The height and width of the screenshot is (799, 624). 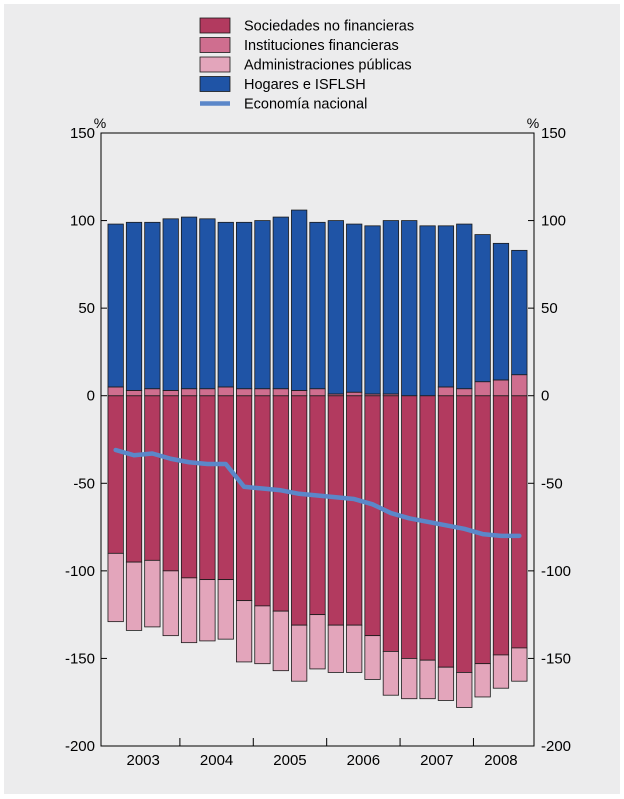 I want to click on bar-segment-s1-q9, so click(x=280, y=392).